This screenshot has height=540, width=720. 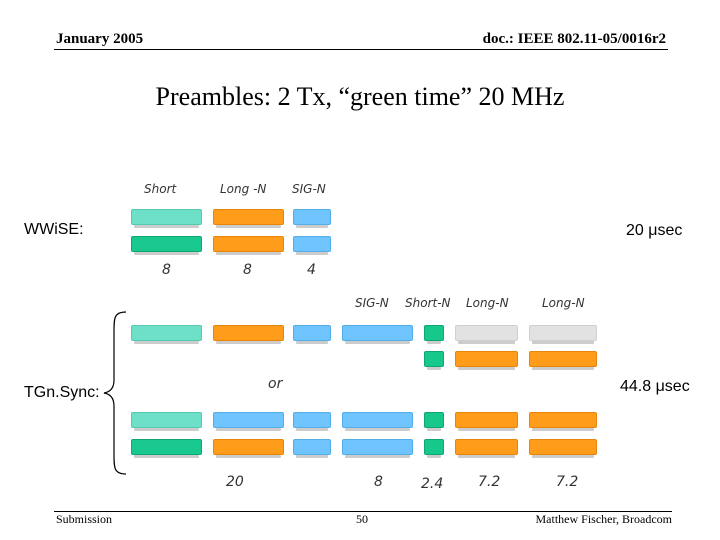 What do you see at coordinates (243, 189) in the screenshot?
I see `wwise-label-long-n: Long -N` at bounding box center [243, 189].